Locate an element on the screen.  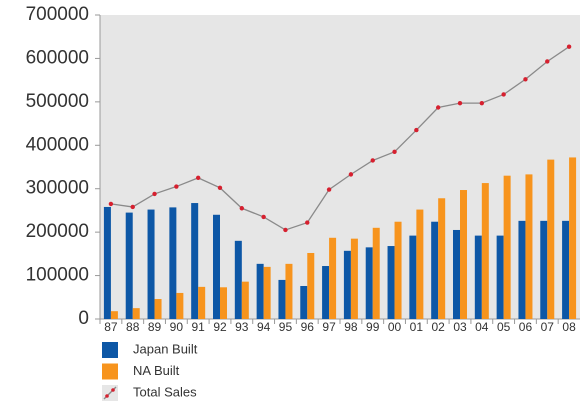
x-tick-label: 07 is located at coordinates (548, 327).